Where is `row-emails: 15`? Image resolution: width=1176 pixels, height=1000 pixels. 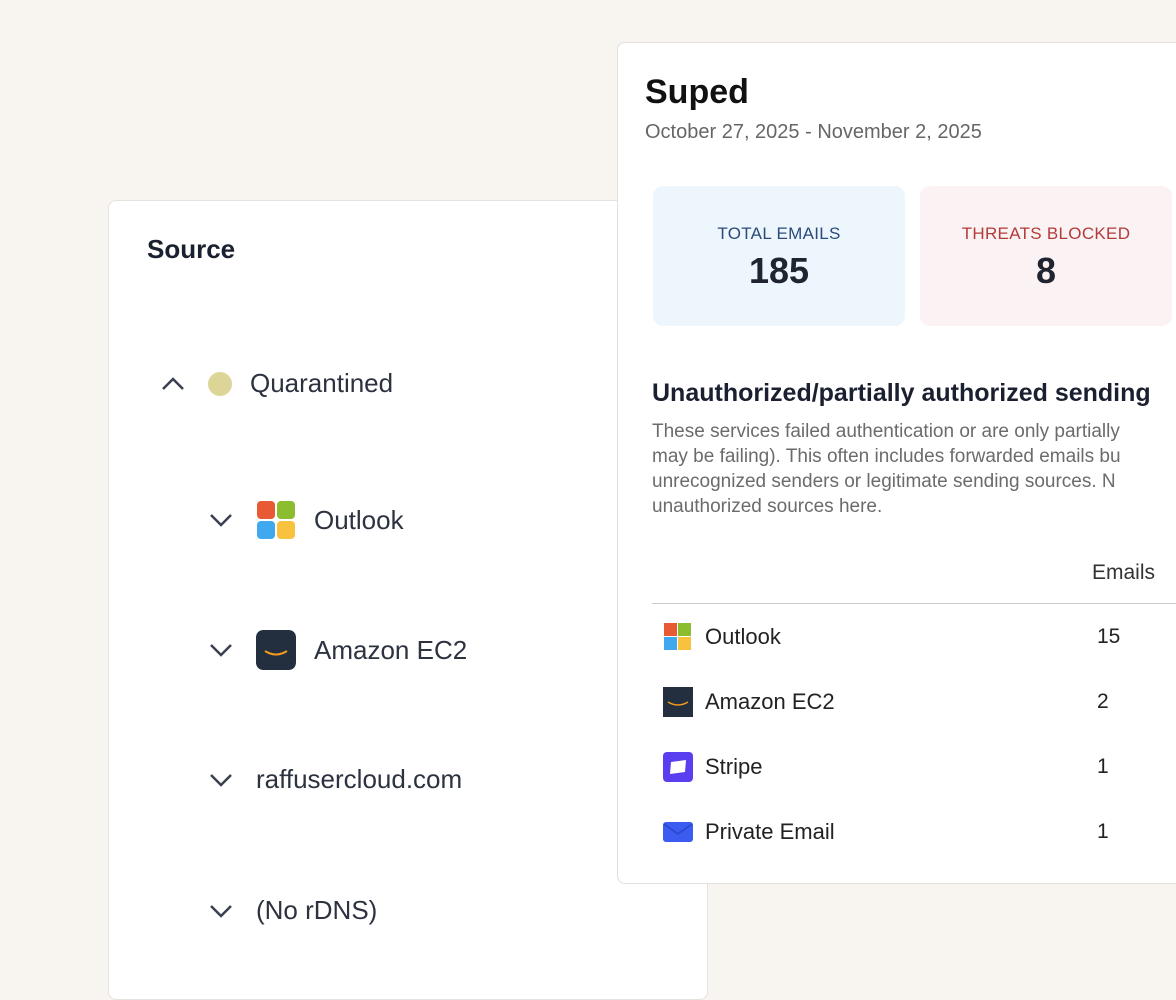
row-emails: 15 is located at coordinates (1109, 636).